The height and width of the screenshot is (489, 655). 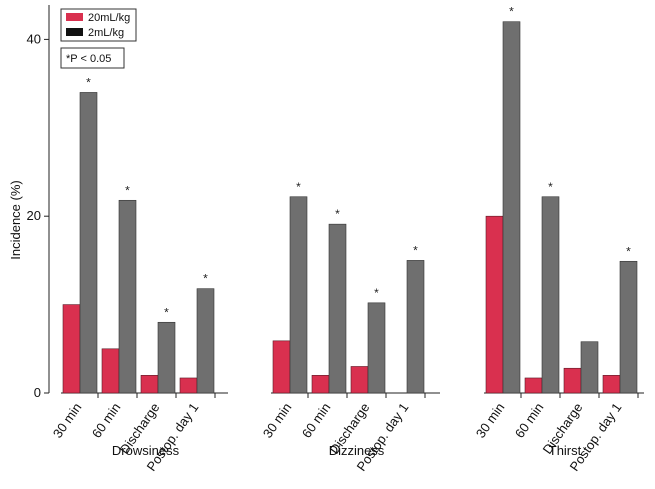 What do you see at coordinates (34, 215) in the screenshot?
I see `y-tick-label: 20` at bounding box center [34, 215].